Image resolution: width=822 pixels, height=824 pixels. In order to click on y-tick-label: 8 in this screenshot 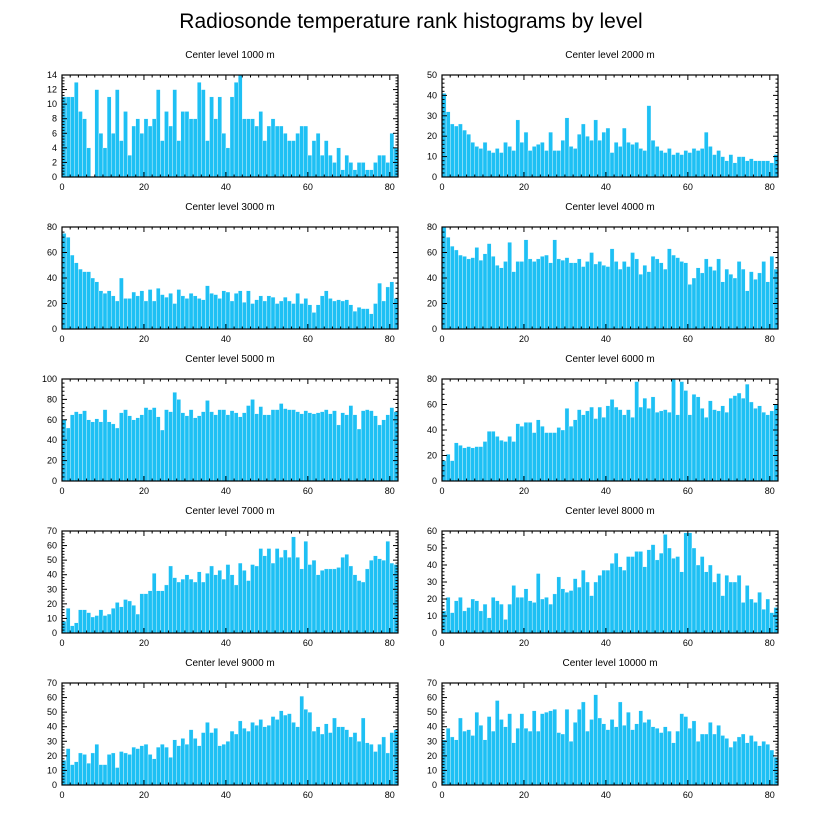, I will do `click(54, 119)`.